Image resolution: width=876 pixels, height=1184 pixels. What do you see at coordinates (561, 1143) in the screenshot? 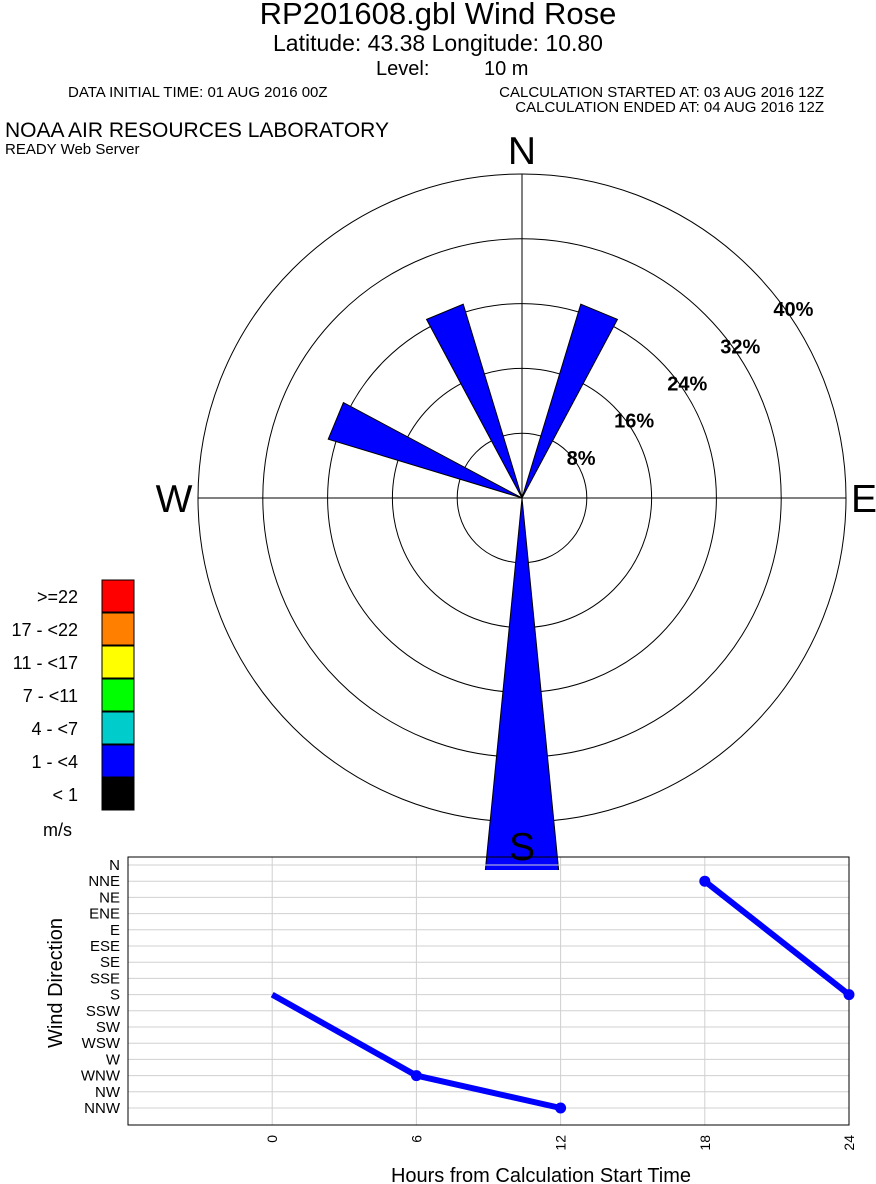
I see `timeline-x-tick-label: 12` at bounding box center [561, 1143].